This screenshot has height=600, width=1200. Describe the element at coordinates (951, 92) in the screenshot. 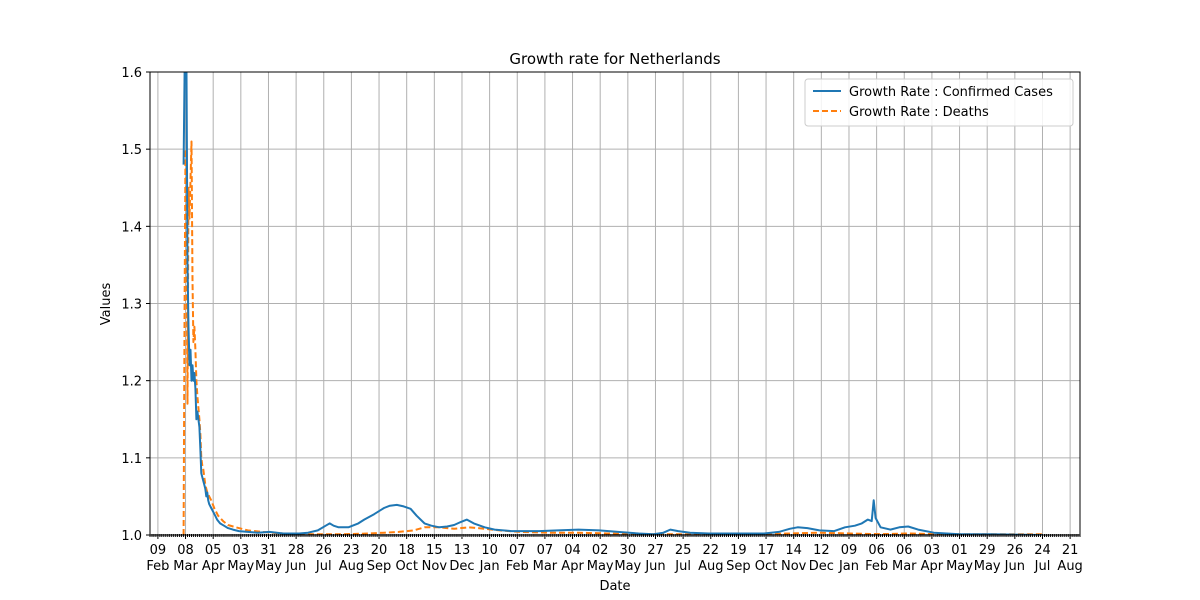

I see `legend-label-confirmed: Growth Rate : Confirmed Cases` at that location.